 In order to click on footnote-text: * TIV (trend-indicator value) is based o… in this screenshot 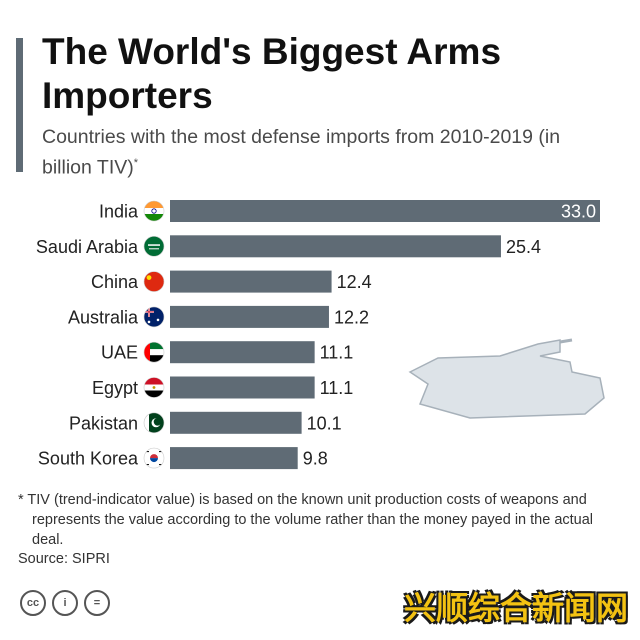, I will do `click(306, 520)`.